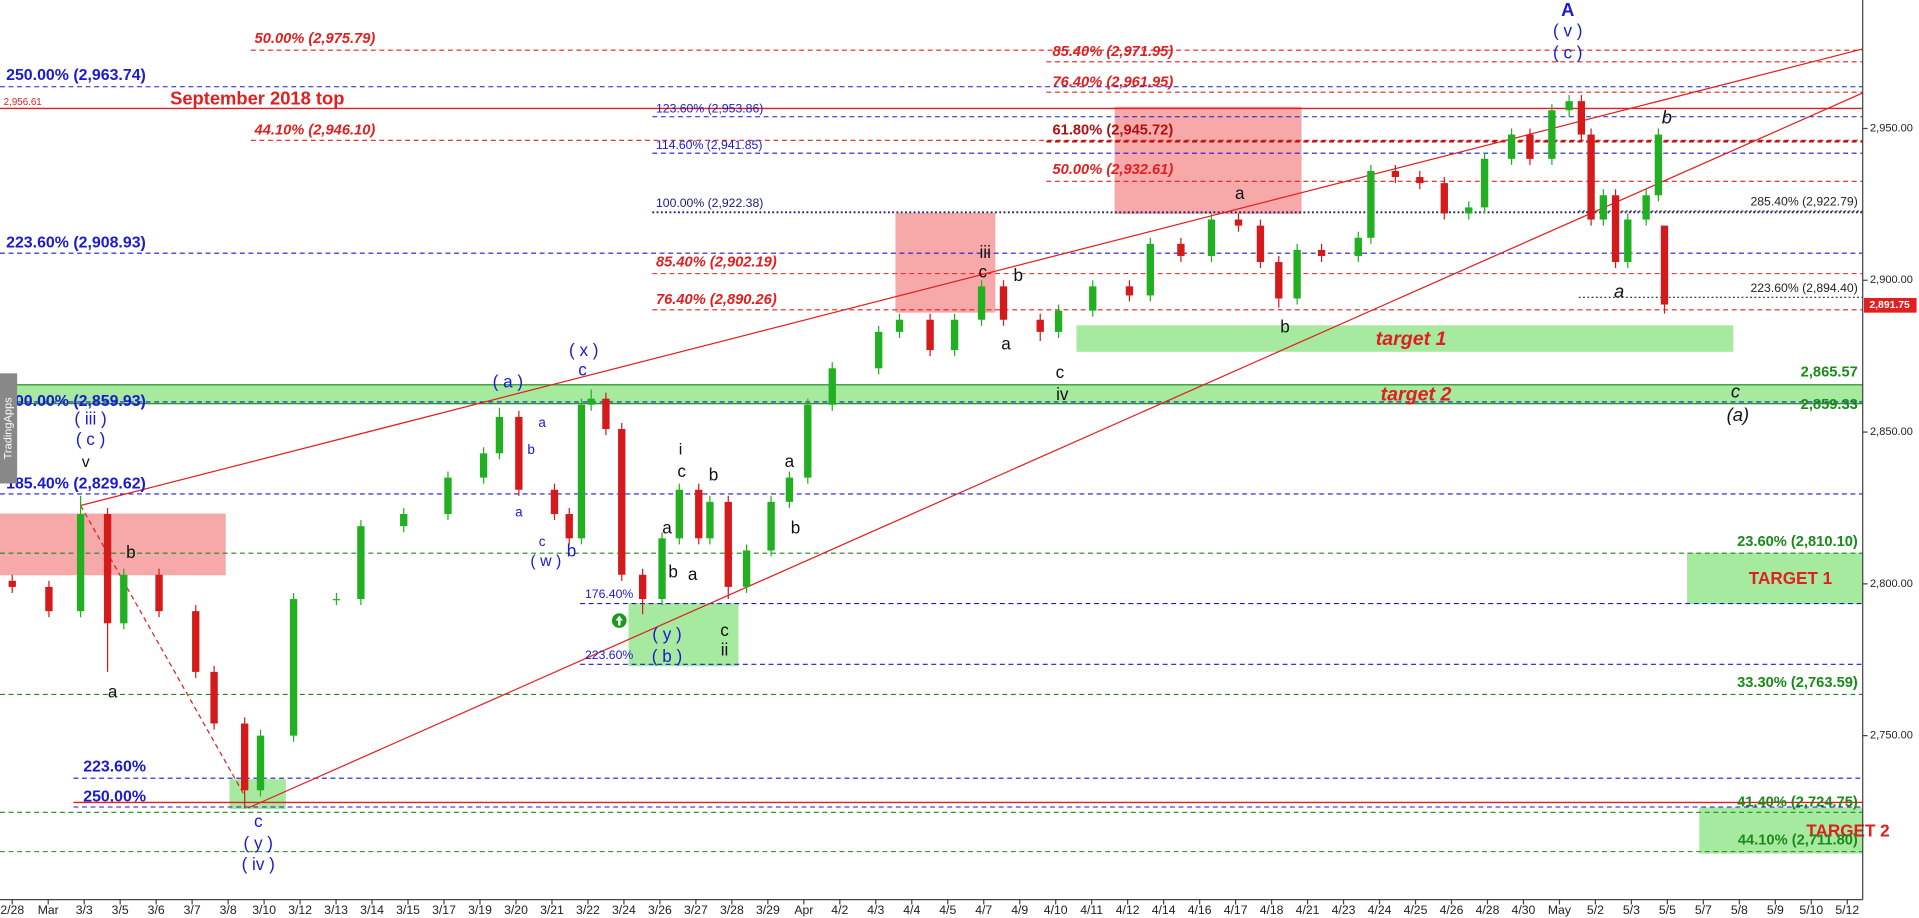 The height and width of the screenshot is (918, 1919). Describe the element at coordinates (947, 910) in the screenshot. I see `x-tick-label: 4/5` at that location.